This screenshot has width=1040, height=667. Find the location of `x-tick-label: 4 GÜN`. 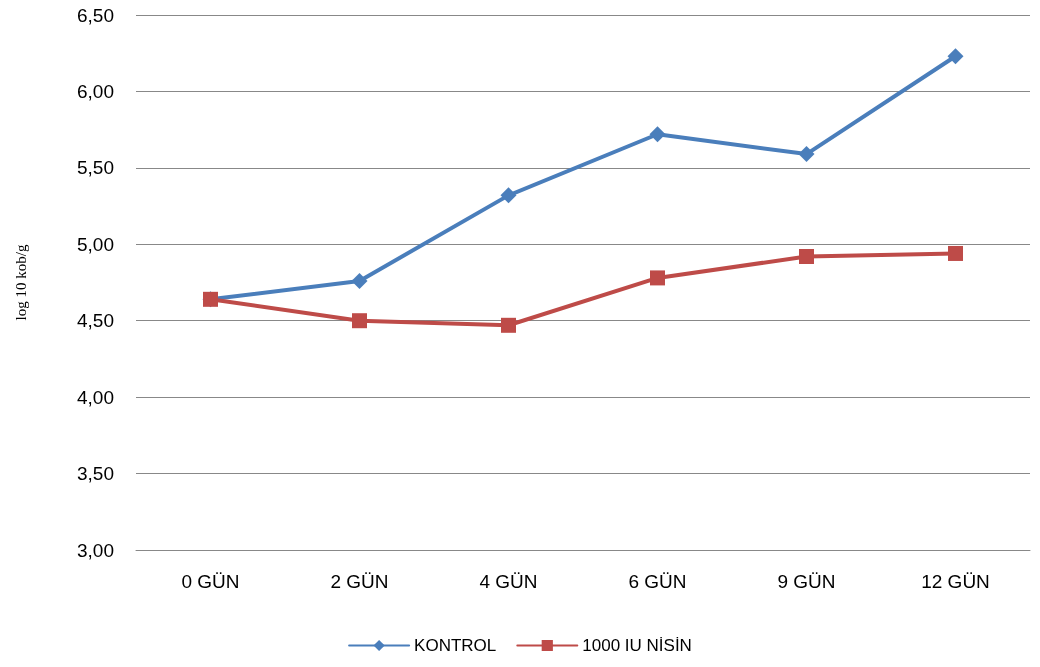

x-tick-label: 4 GÜN is located at coordinates (508, 581).